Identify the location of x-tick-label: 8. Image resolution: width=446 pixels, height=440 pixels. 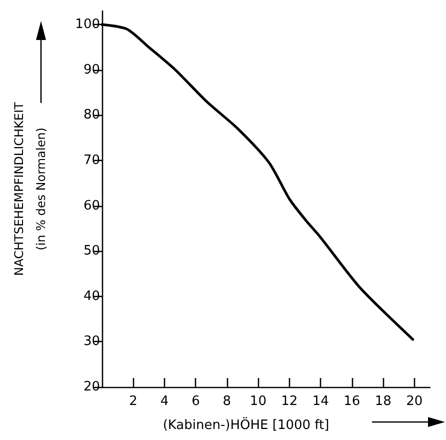
(227, 401).